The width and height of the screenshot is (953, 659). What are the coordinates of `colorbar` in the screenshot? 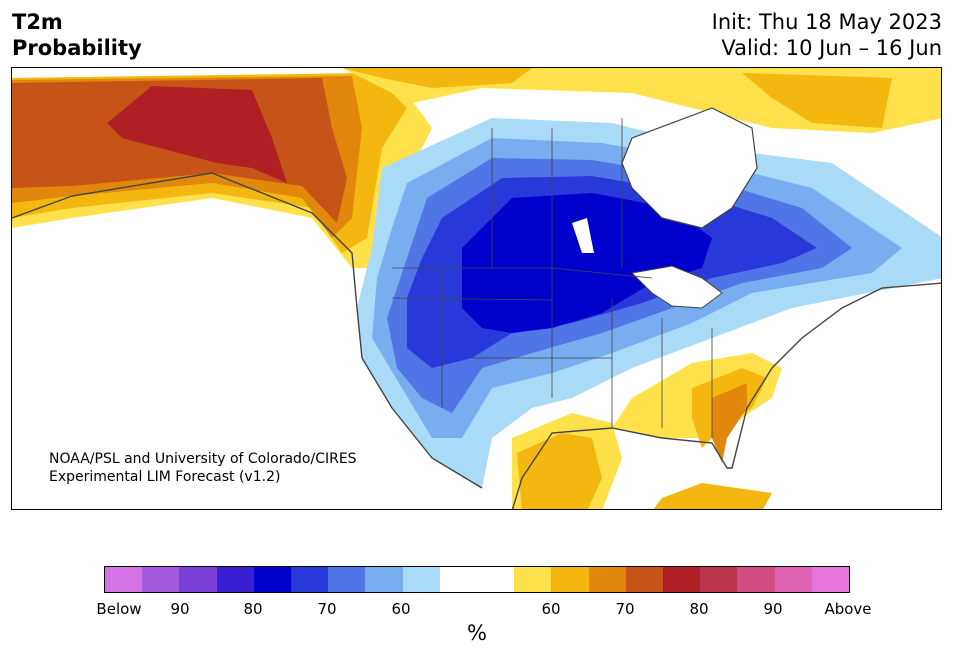 It's located at (477, 579).